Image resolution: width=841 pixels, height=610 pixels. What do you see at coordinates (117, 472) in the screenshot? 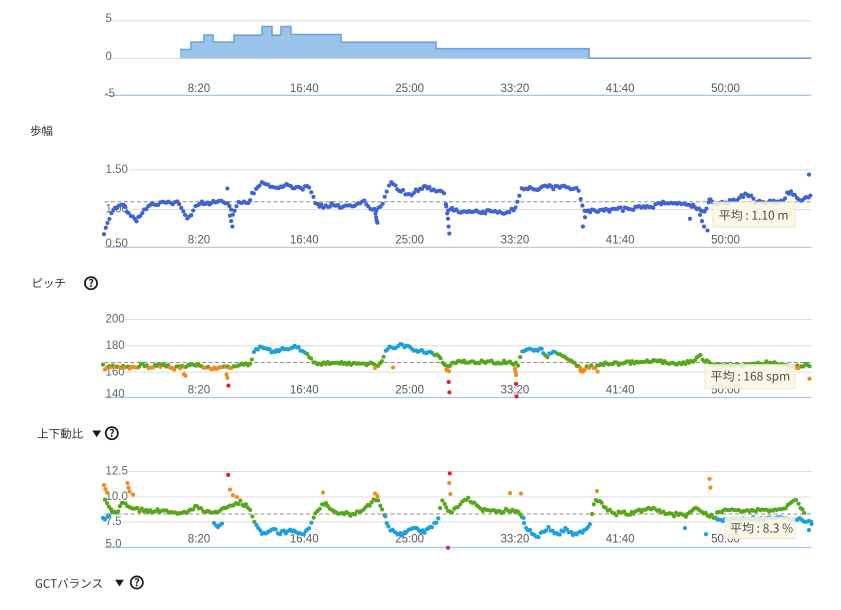
I see `svg-text: 12.5` at bounding box center [117, 472].